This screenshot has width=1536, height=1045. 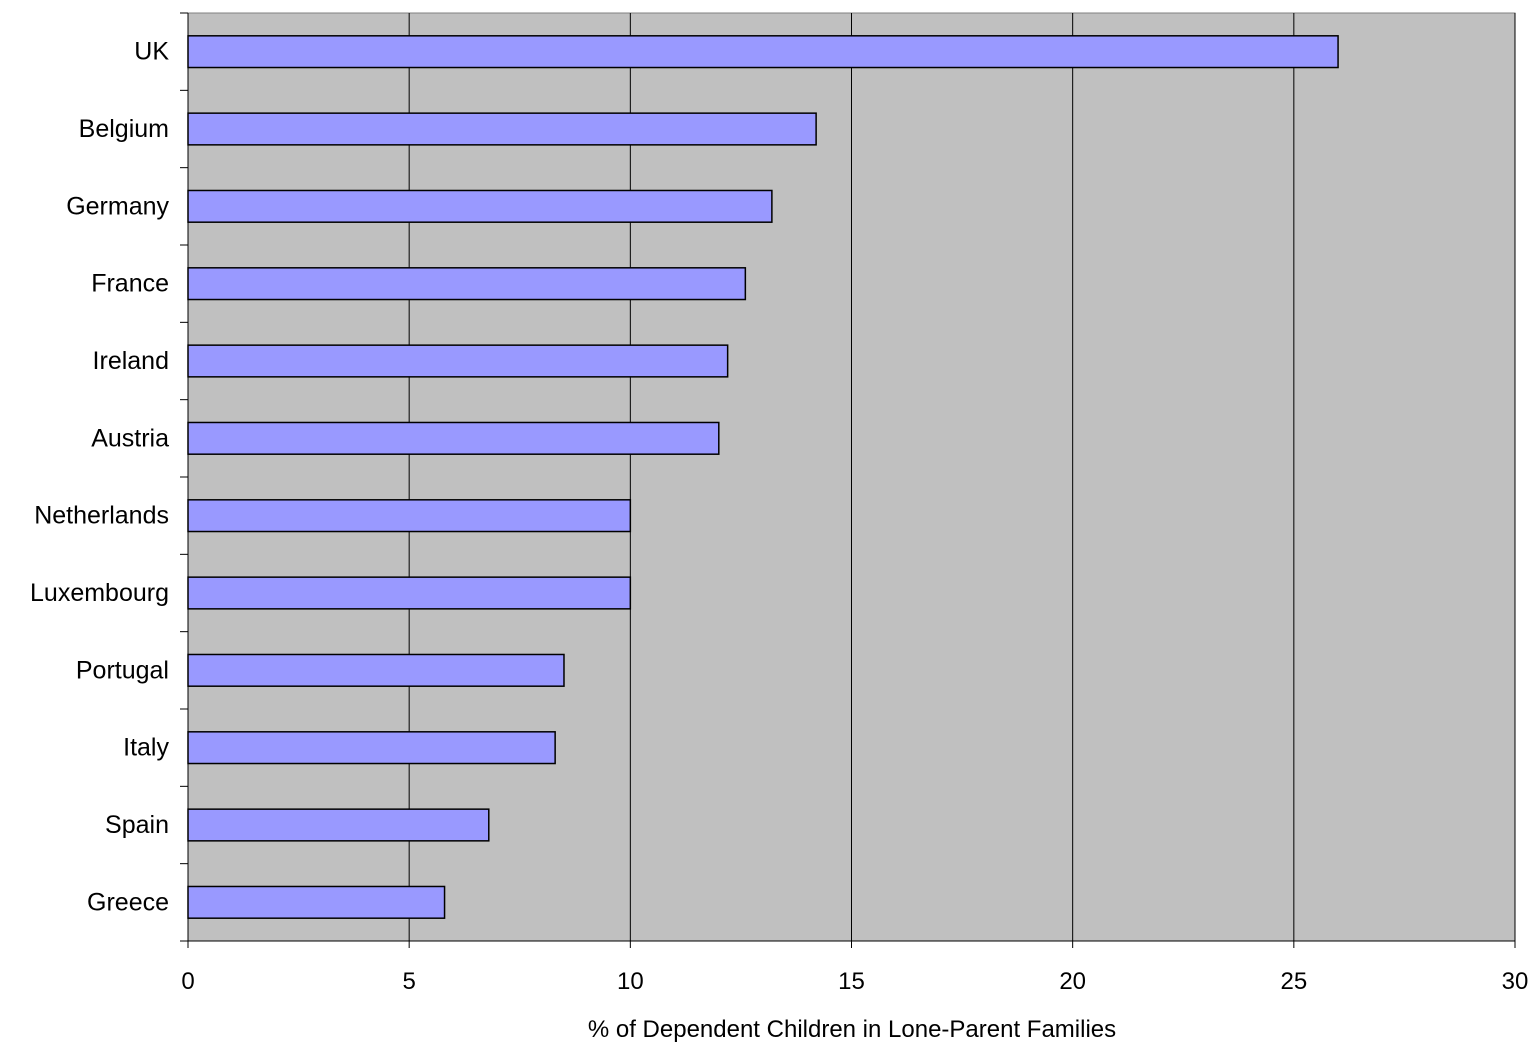 What do you see at coordinates (187, 981) in the screenshot?
I see `x-tick-label: 0` at bounding box center [187, 981].